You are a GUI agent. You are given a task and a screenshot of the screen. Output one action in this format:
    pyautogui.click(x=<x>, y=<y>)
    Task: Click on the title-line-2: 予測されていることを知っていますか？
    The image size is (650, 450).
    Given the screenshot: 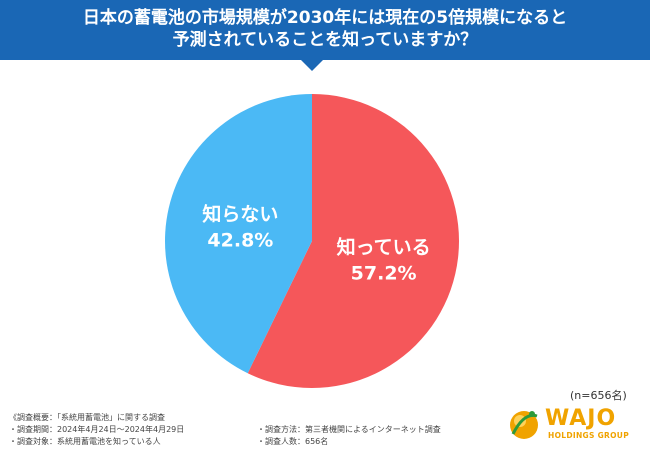 What is the action you would take?
    pyautogui.click(x=325, y=40)
    